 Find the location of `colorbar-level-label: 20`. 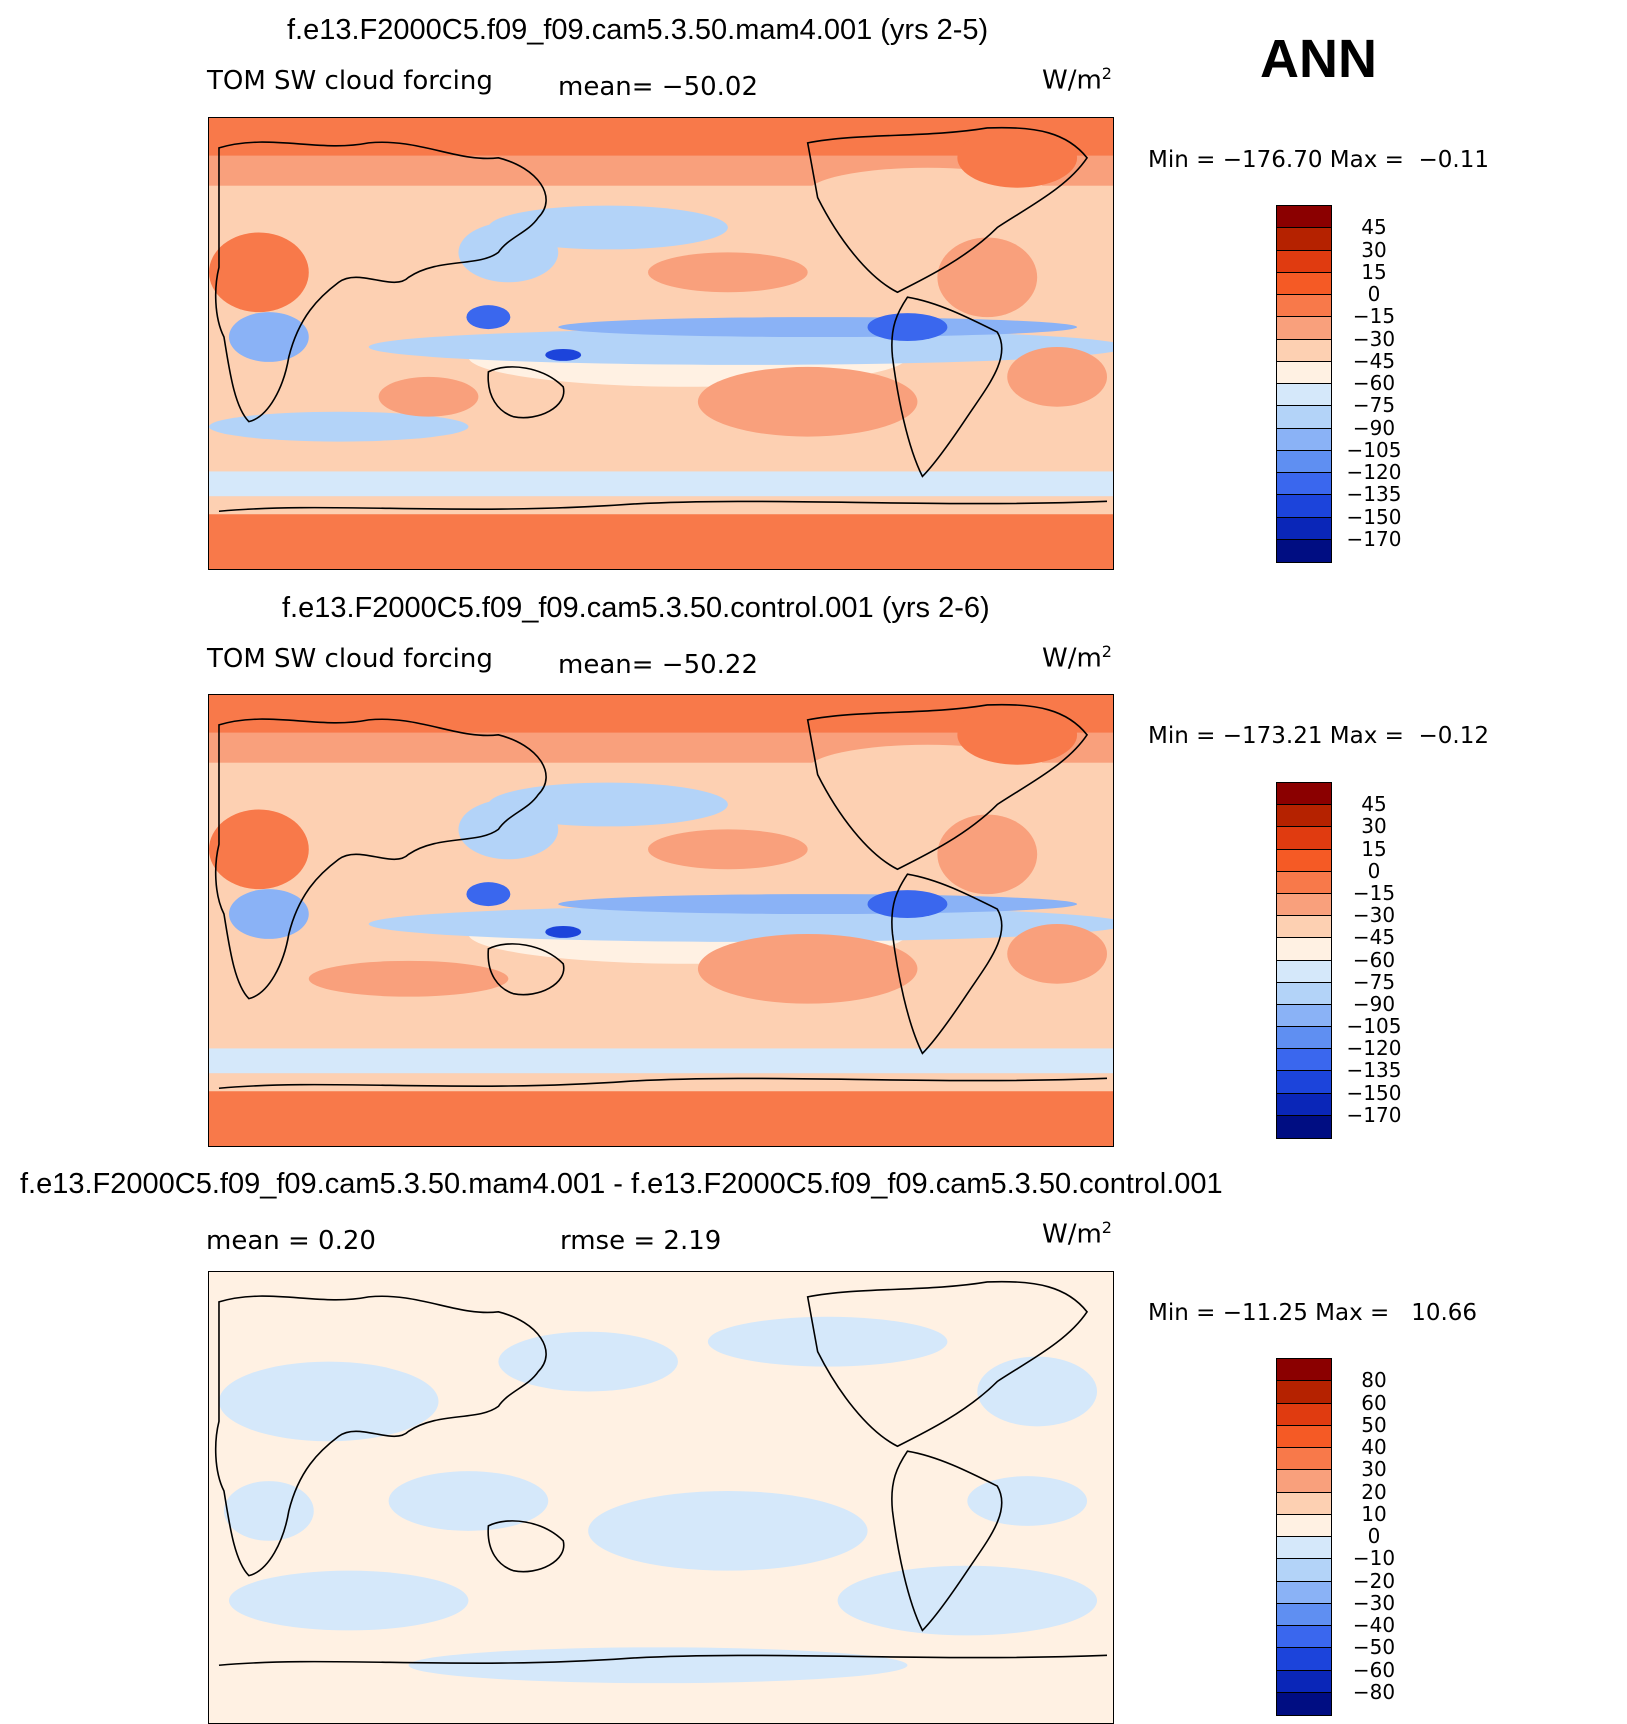

colorbar-level-label: 20 is located at coordinates (1374, 1491).